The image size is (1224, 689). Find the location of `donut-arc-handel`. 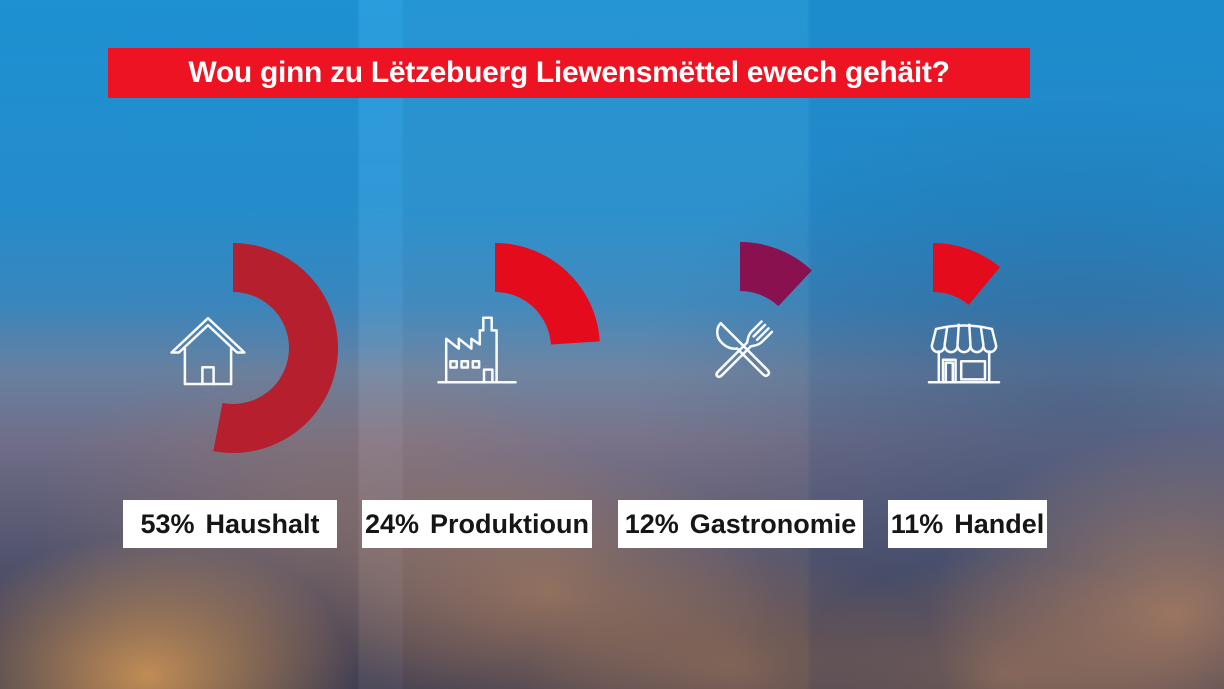

donut-arc-handel is located at coordinates (966, 274).